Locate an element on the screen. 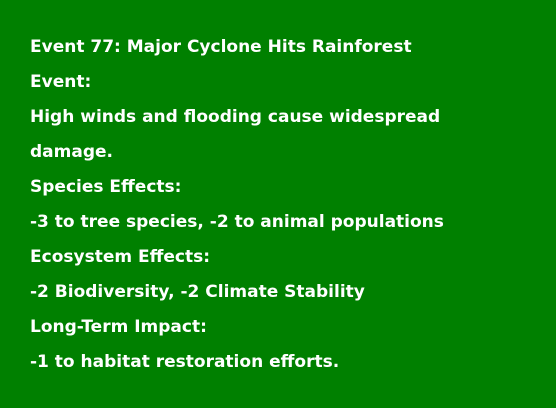 This screenshot has height=408, width=556. event-description-line-2: damage. is located at coordinates (71, 152).